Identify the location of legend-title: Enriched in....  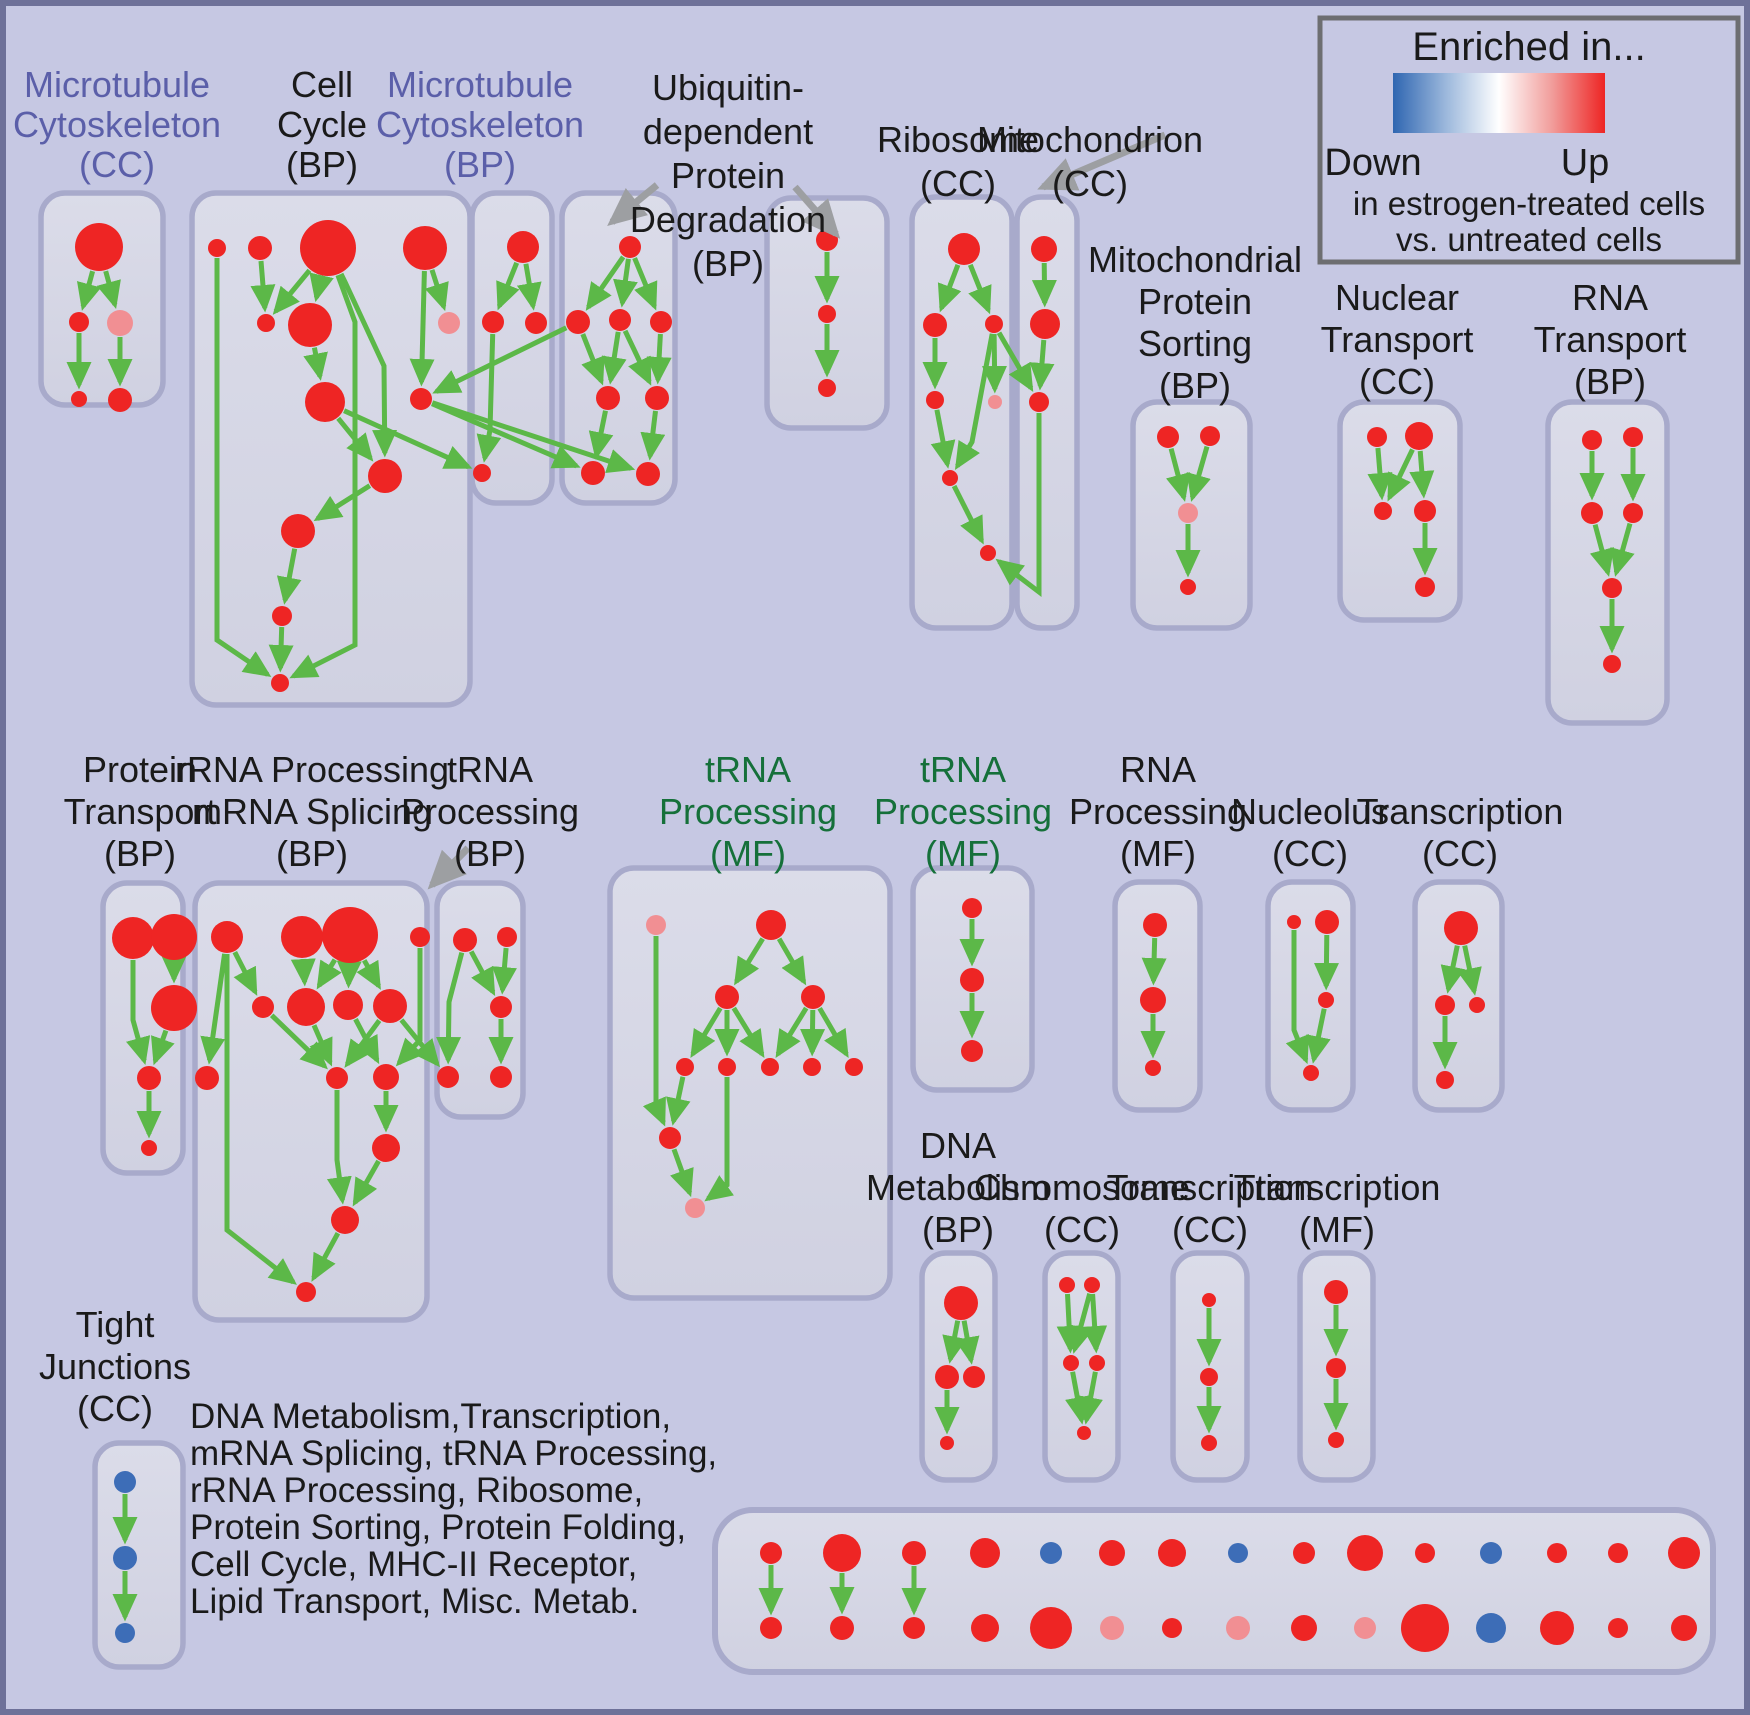
(1528, 47).